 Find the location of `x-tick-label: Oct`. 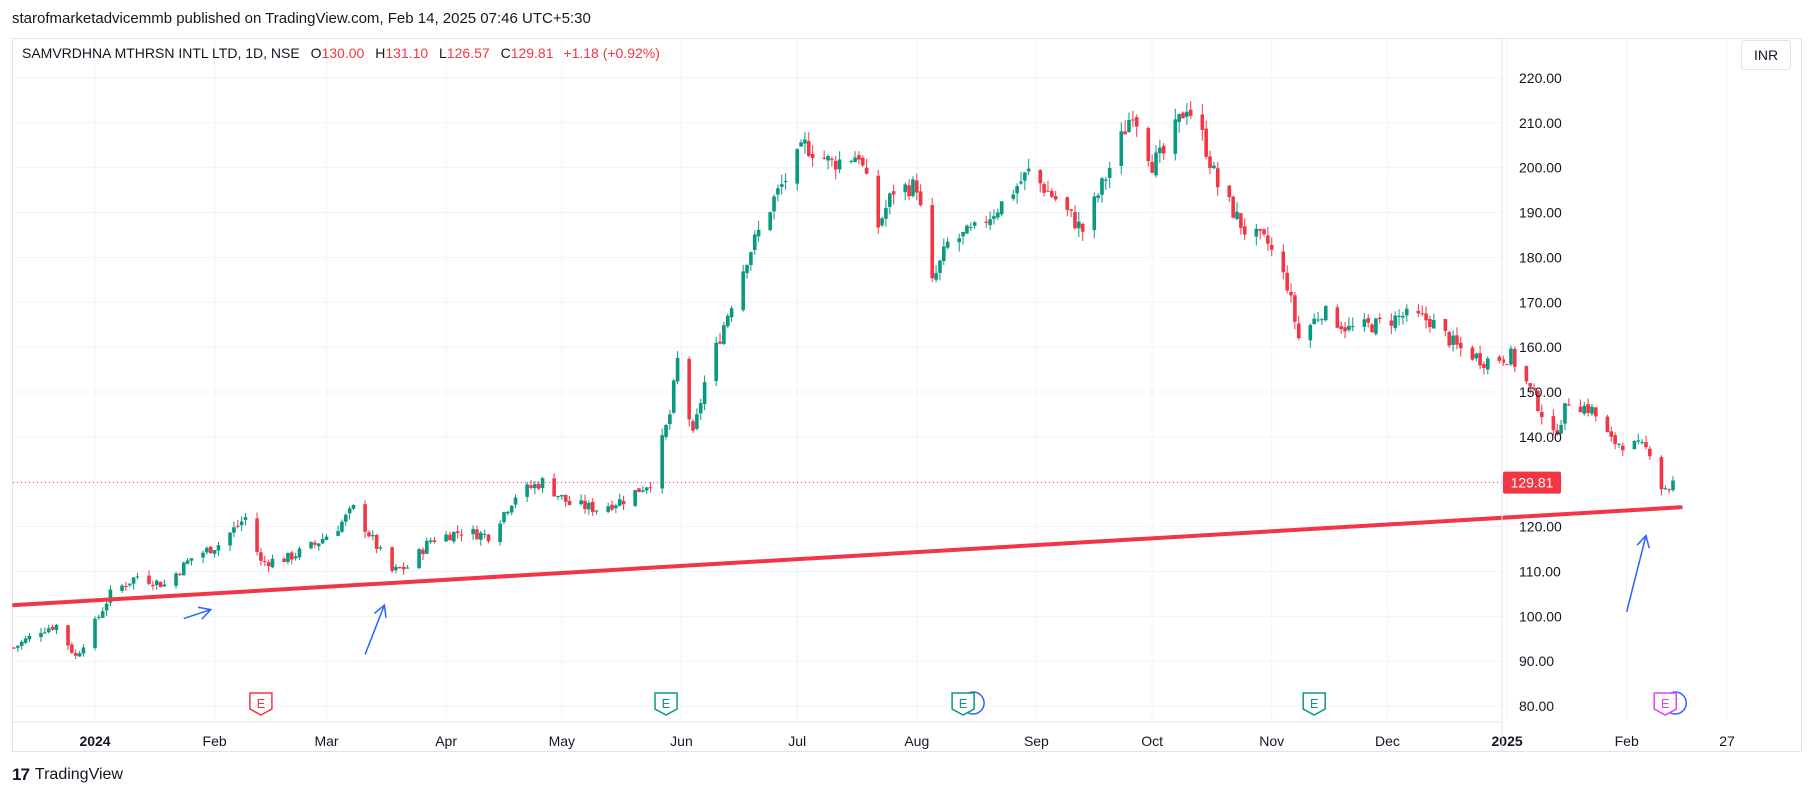

x-tick-label: Oct is located at coordinates (1152, 741).